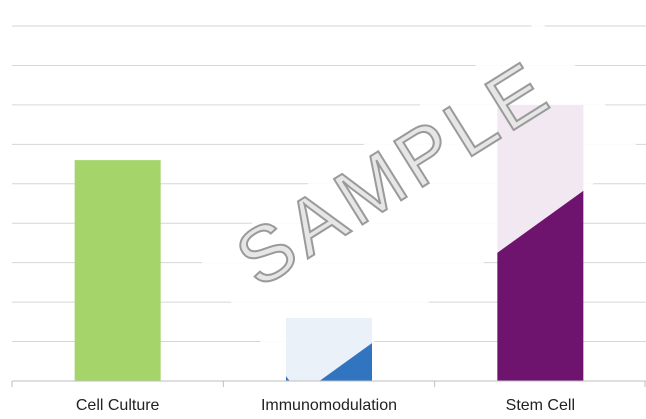 This screenshot has width=646, height=419. What do you see at coordinates (118, 405) in the screenshot?
I see `x-tick-label: Cell Culture` at bounding box center [118, 405].